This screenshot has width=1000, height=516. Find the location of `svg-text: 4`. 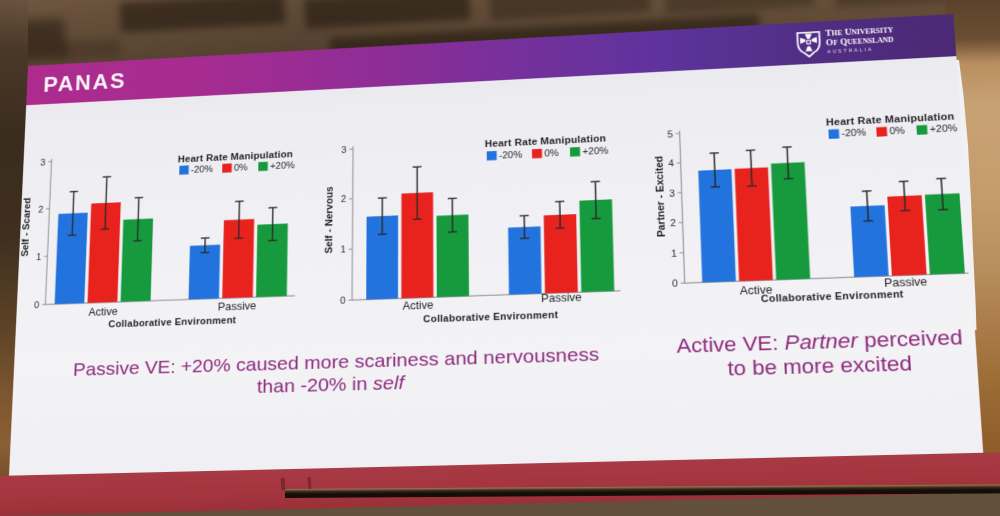

svg-text: 4 is located at coordinates (671, 163).